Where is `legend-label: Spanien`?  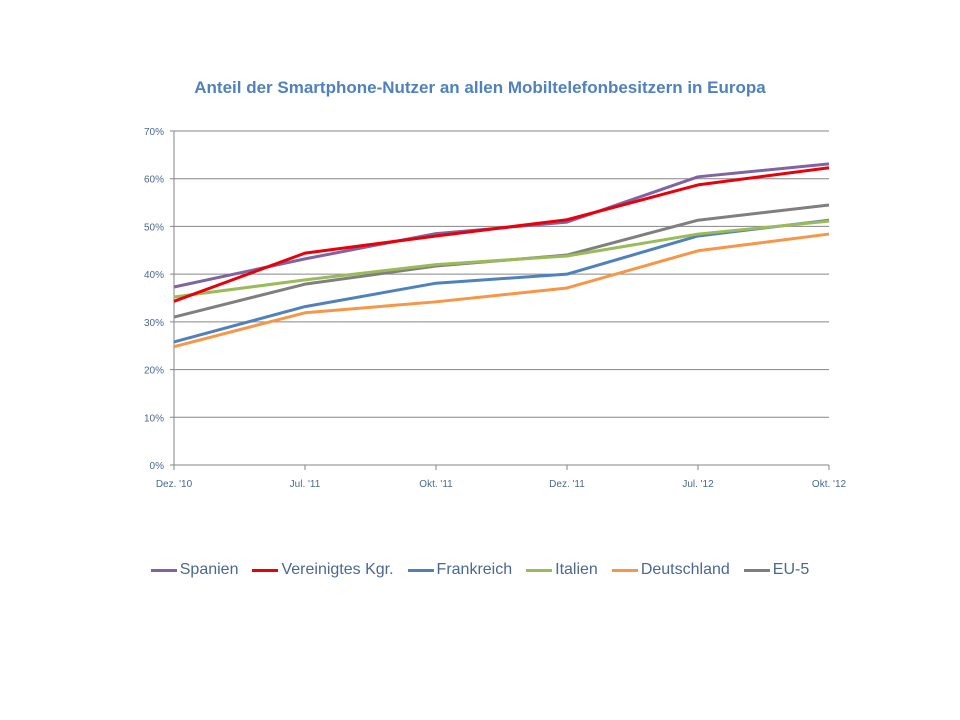
legend-label: Spanien is located at coordinates (209, 569).